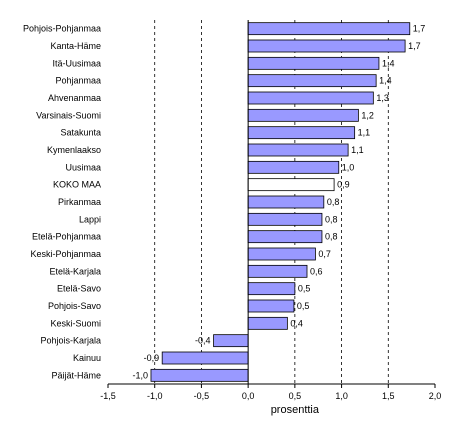 The height and width of the screenshot is (429, 475). Describe the element at coordinates (248, 396) in the screenshot. I see `x-tick-label: 0,0` at that location.